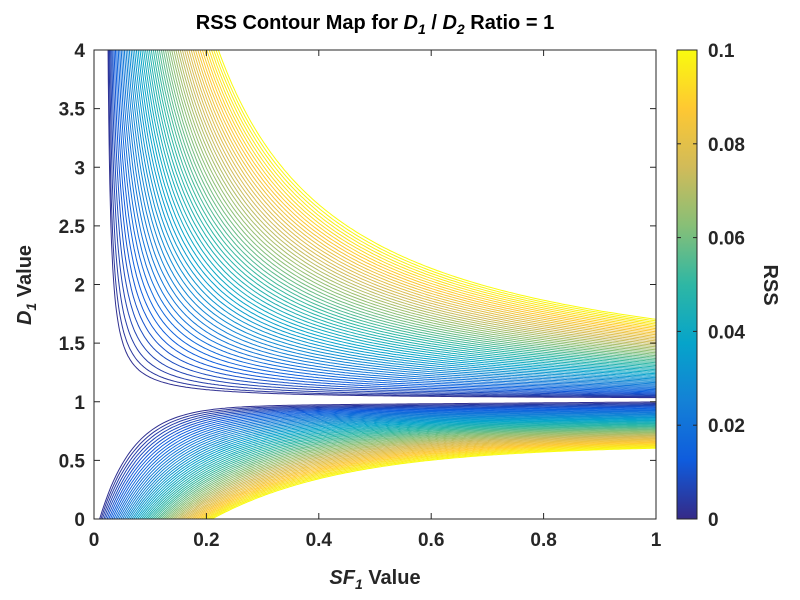 The width and height of the screenshot is (800, 600). Describe the element at coordinates (374, 579) in the screenshot. I see `x-axis-label: SF1 Value` at that location.